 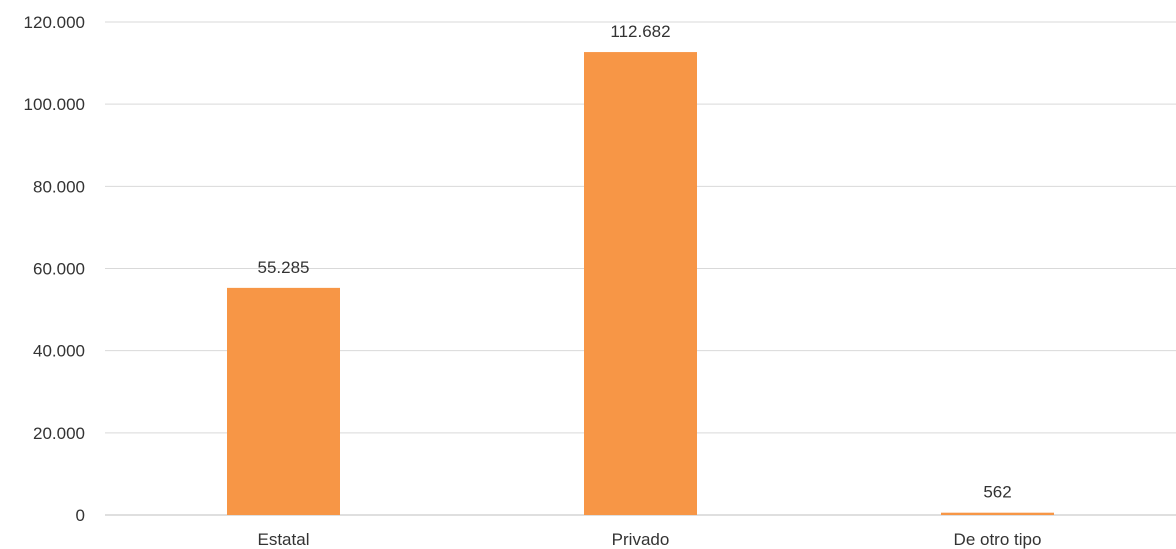 I want to click on x-tick-label: Estatal, so click(x=284, y=539).